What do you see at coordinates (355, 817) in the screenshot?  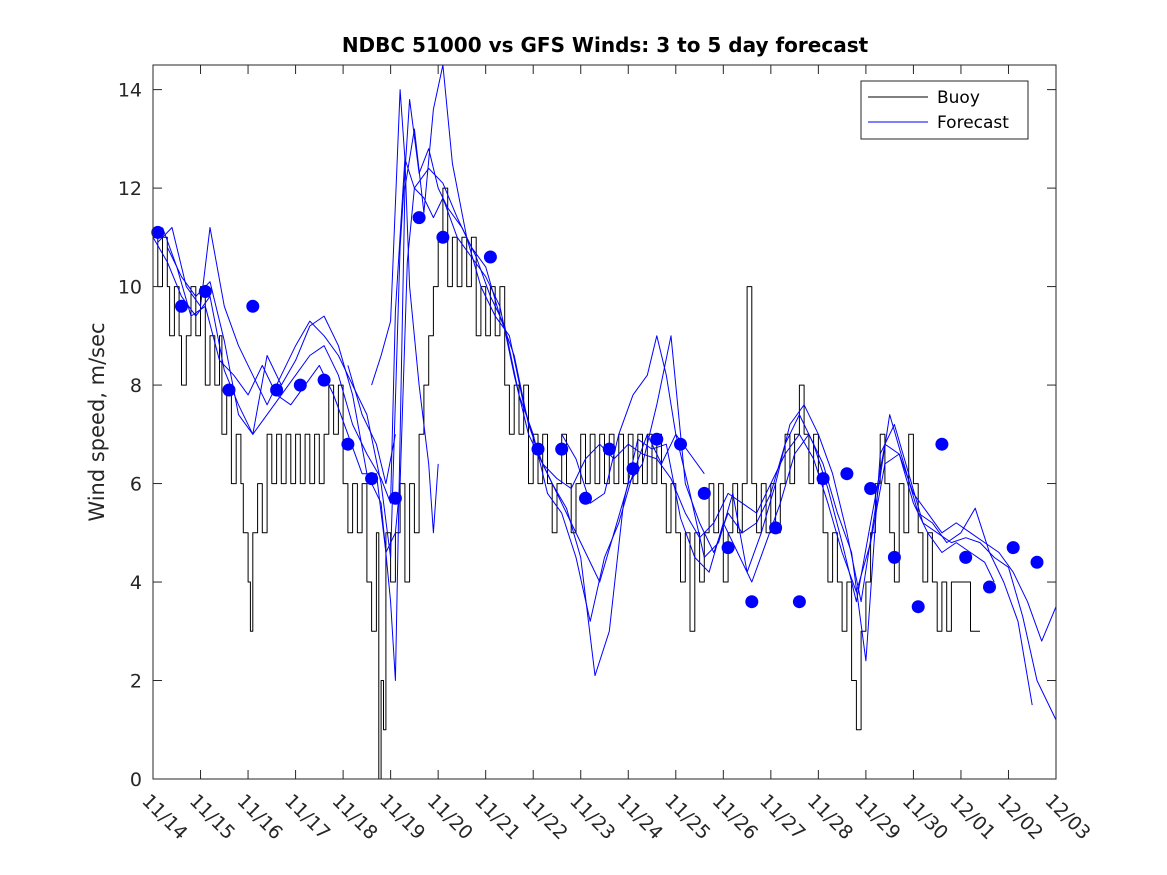 I see `x-tick-label-4: 11/18` at bounding box center [355, 817].